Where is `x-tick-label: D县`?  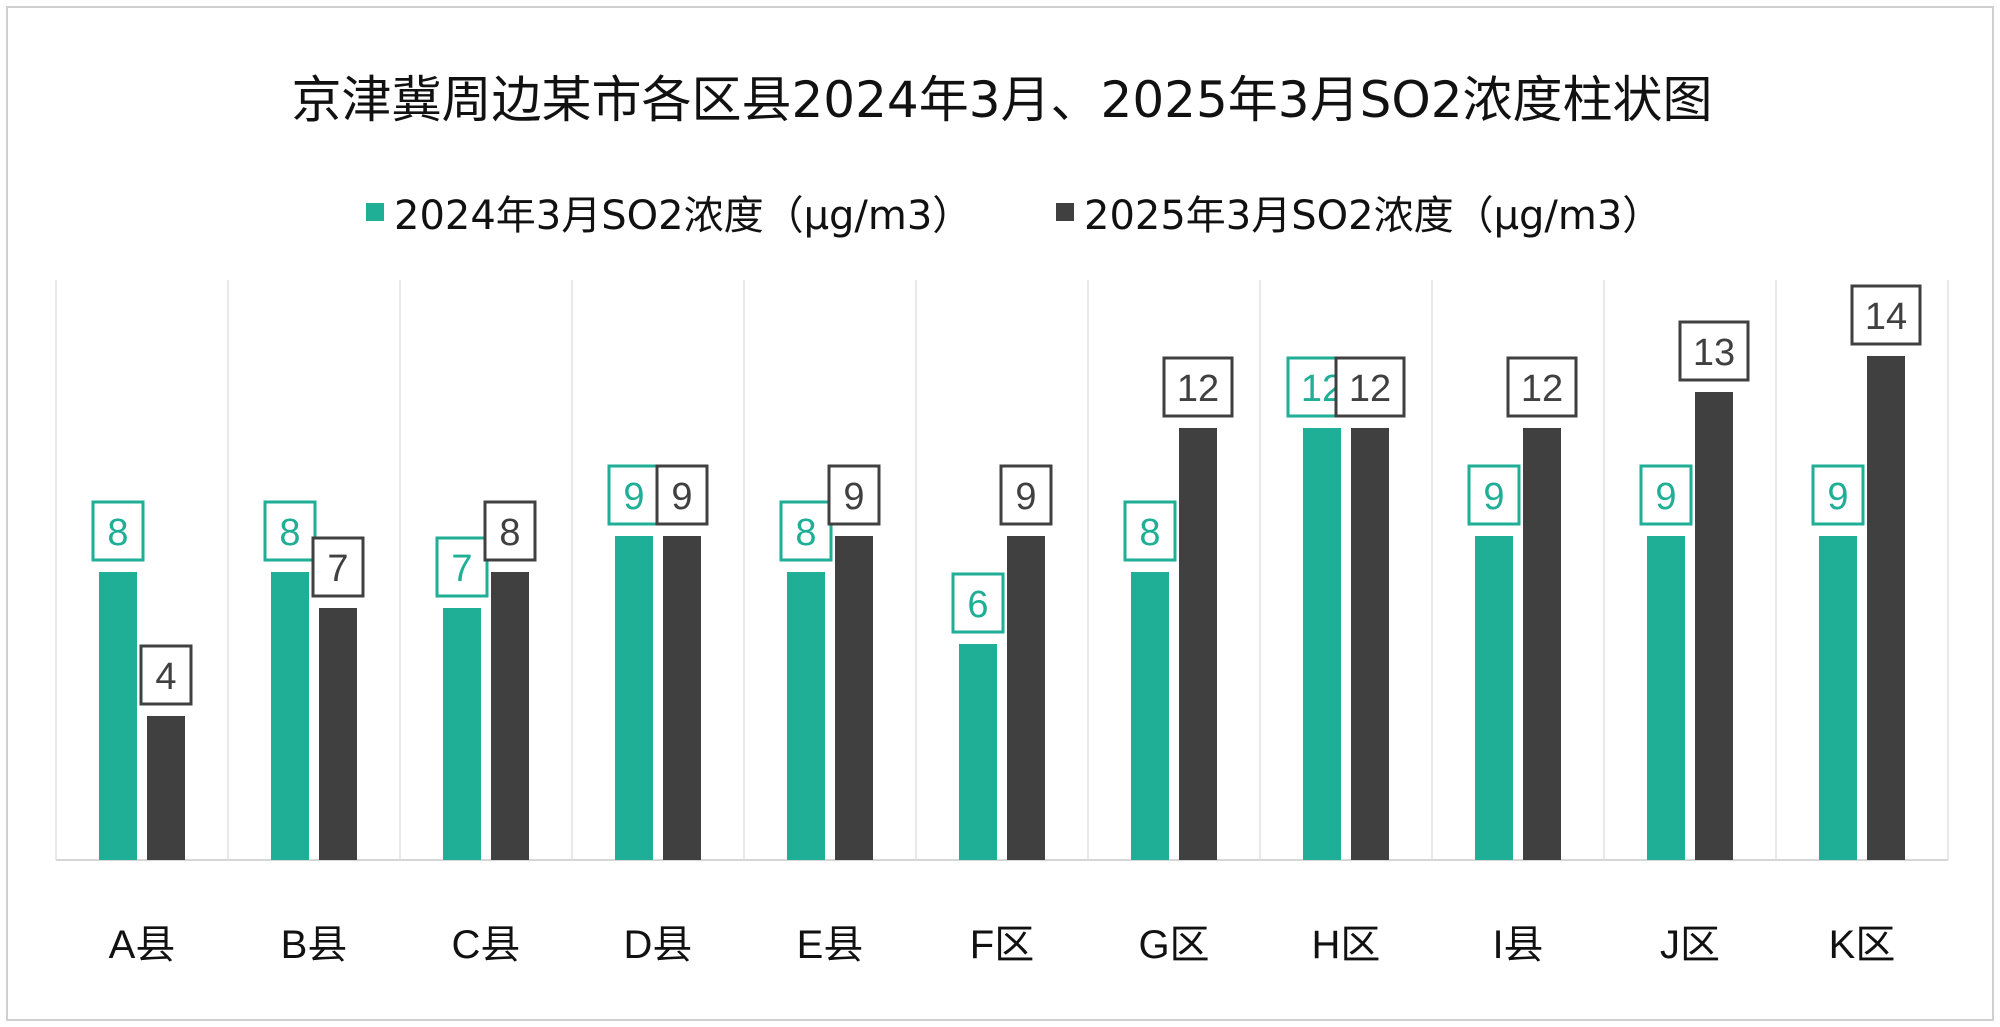 x-tick-label: D县 is located at coordinates (658, 945).